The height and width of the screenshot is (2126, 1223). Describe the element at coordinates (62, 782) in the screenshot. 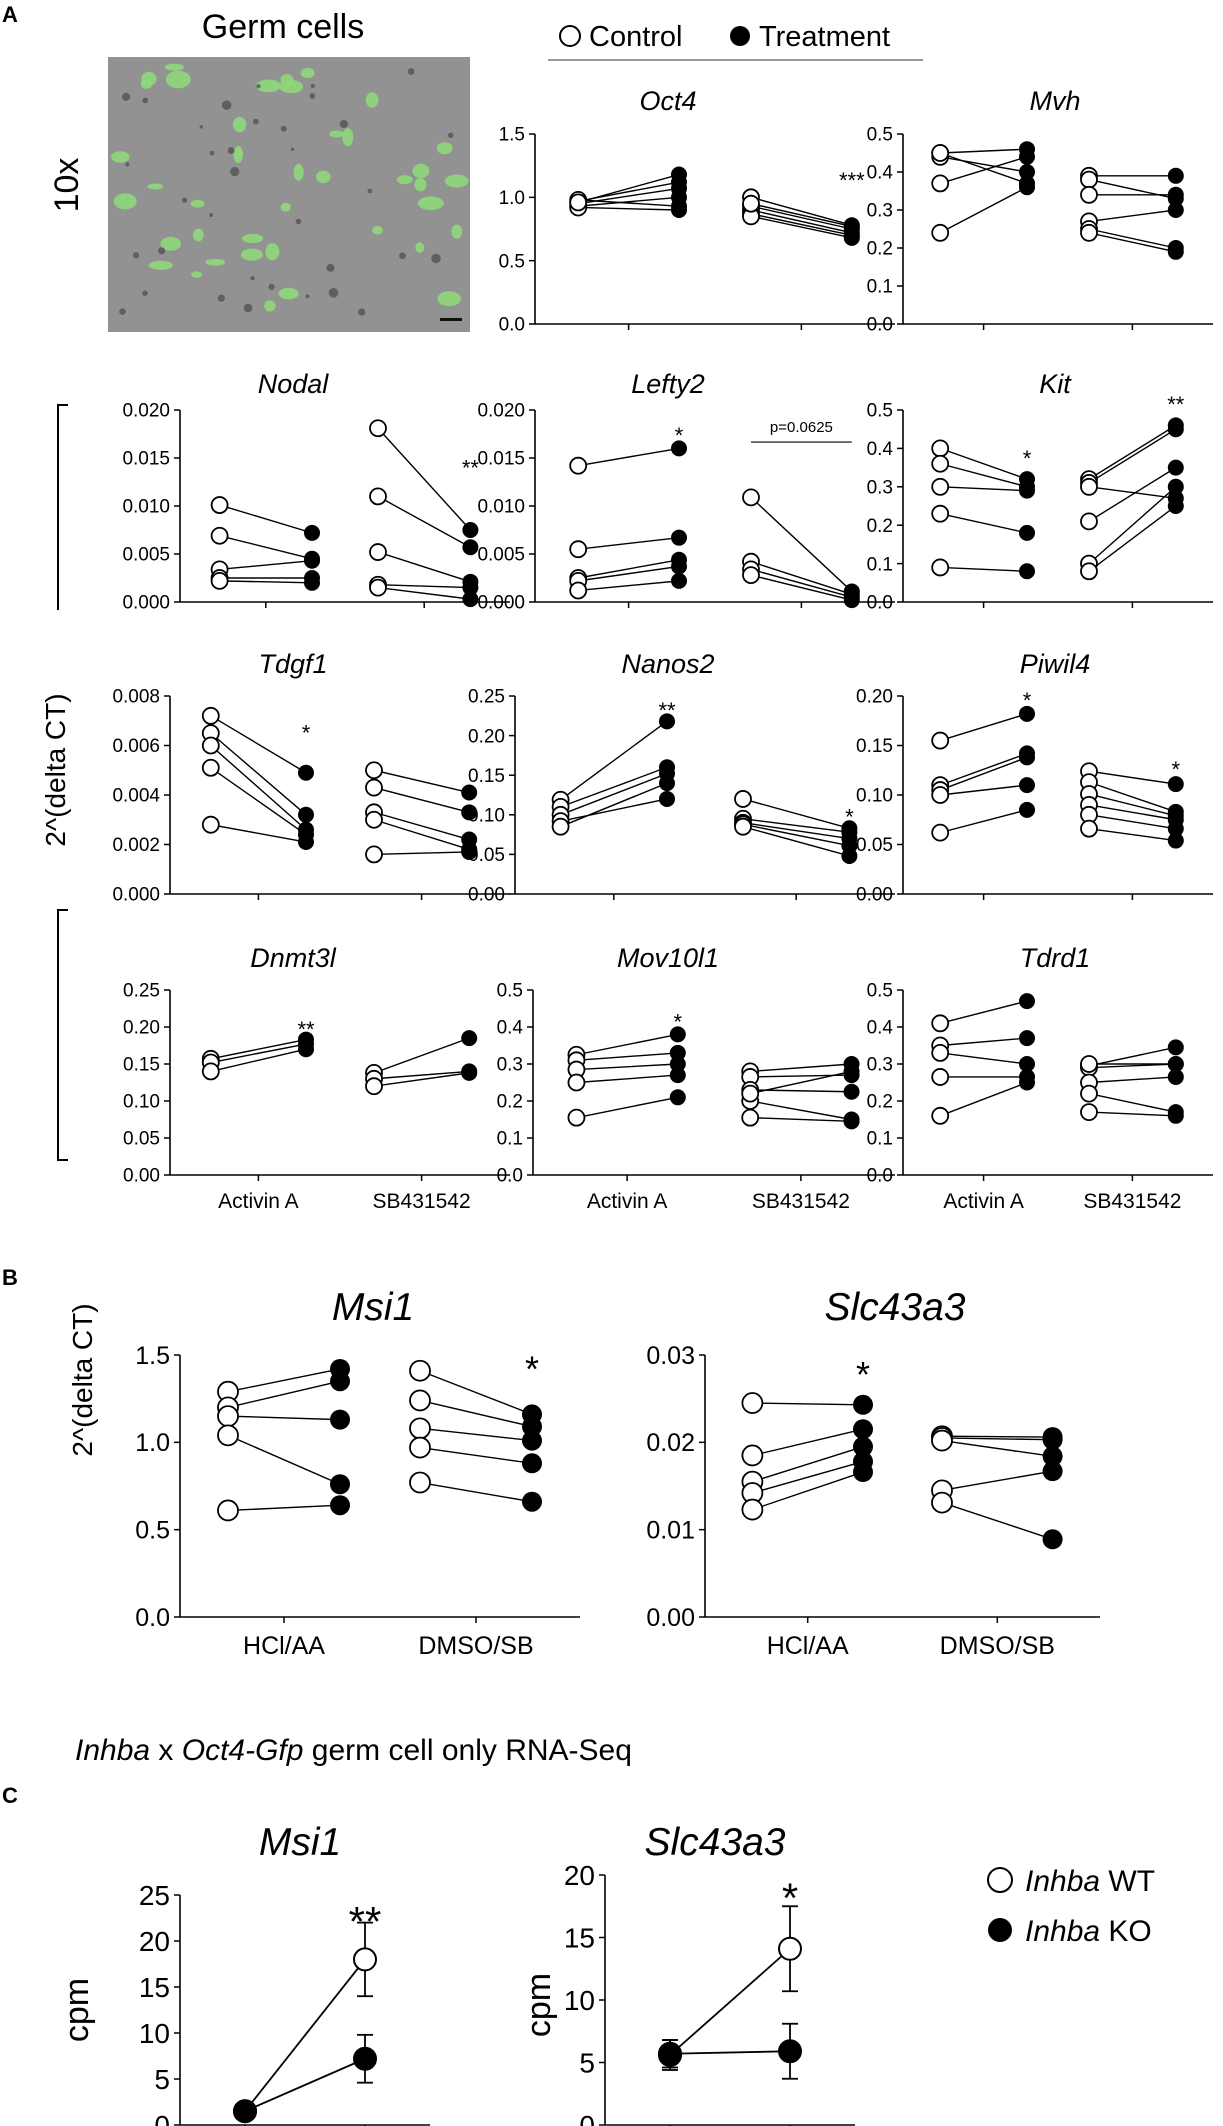

I see `y-label-bracket` at that location.